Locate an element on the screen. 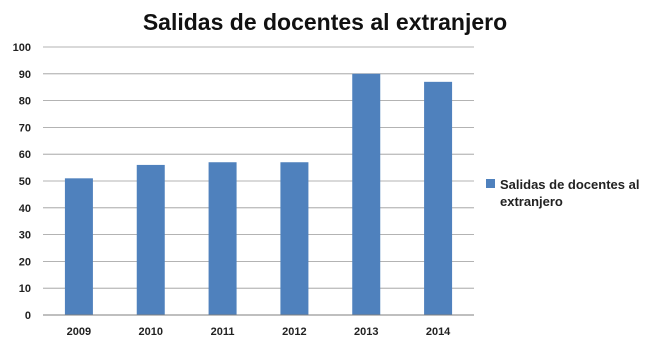  y-tick-label: 40 is located at coordinates (25, 209).